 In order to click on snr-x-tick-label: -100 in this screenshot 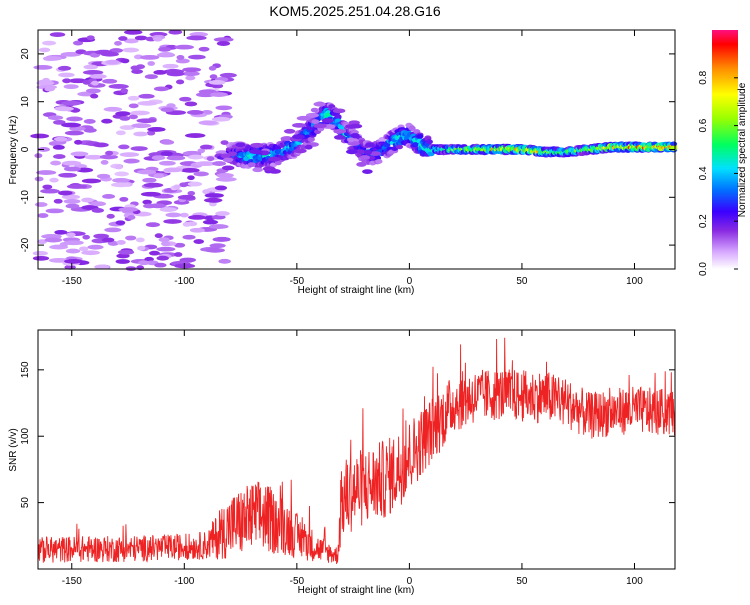, I will do `click(184, 581)`.